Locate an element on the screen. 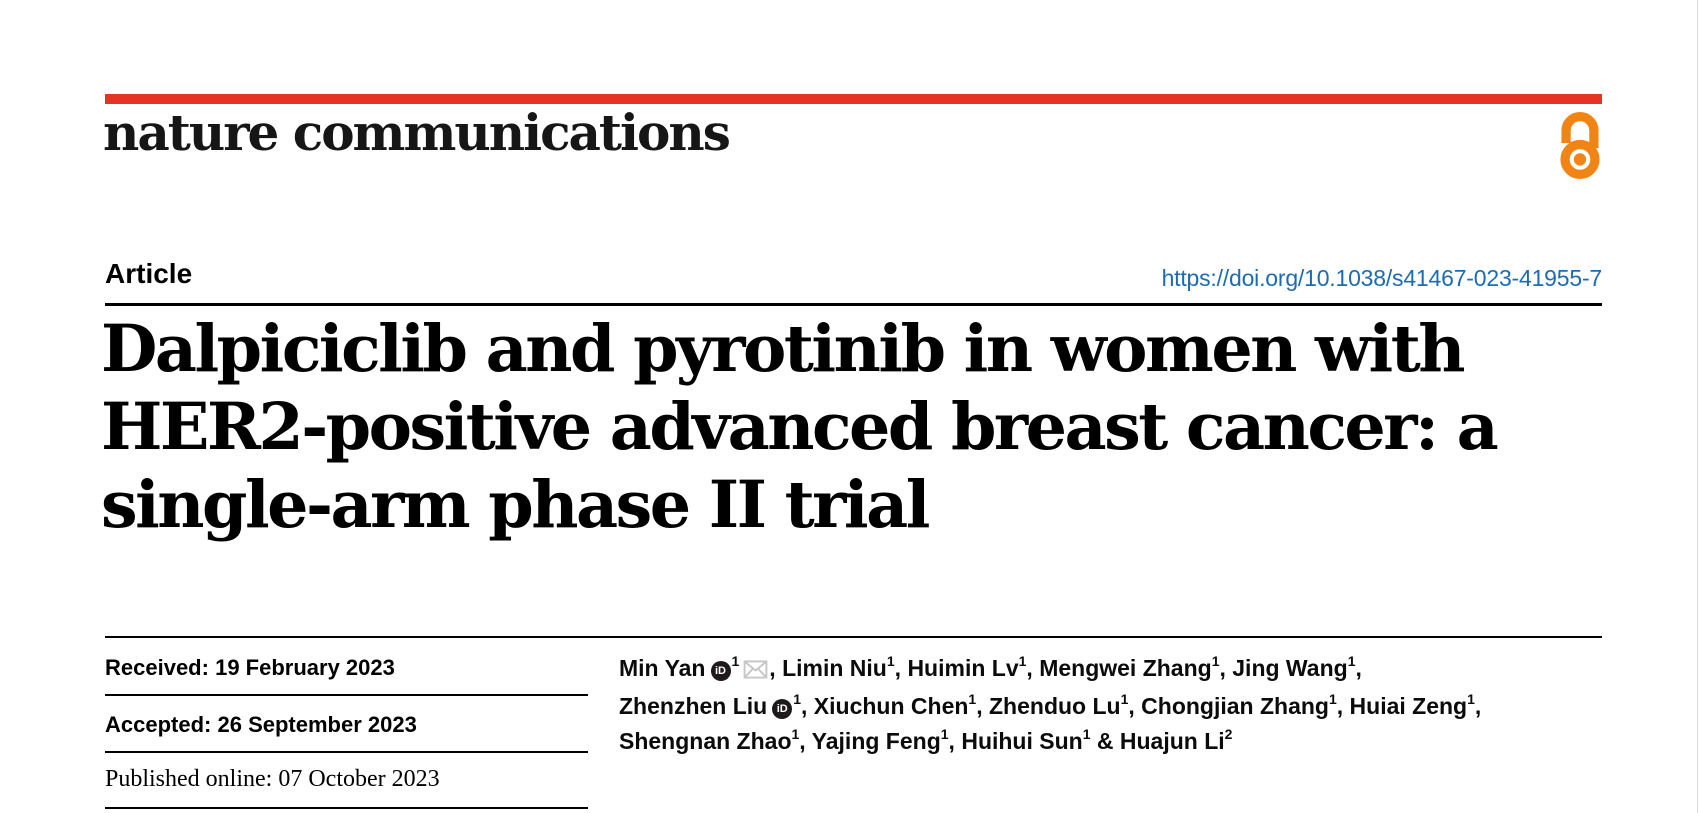  author-name: Xiuchun Chen is located at coordinates (891, 706).